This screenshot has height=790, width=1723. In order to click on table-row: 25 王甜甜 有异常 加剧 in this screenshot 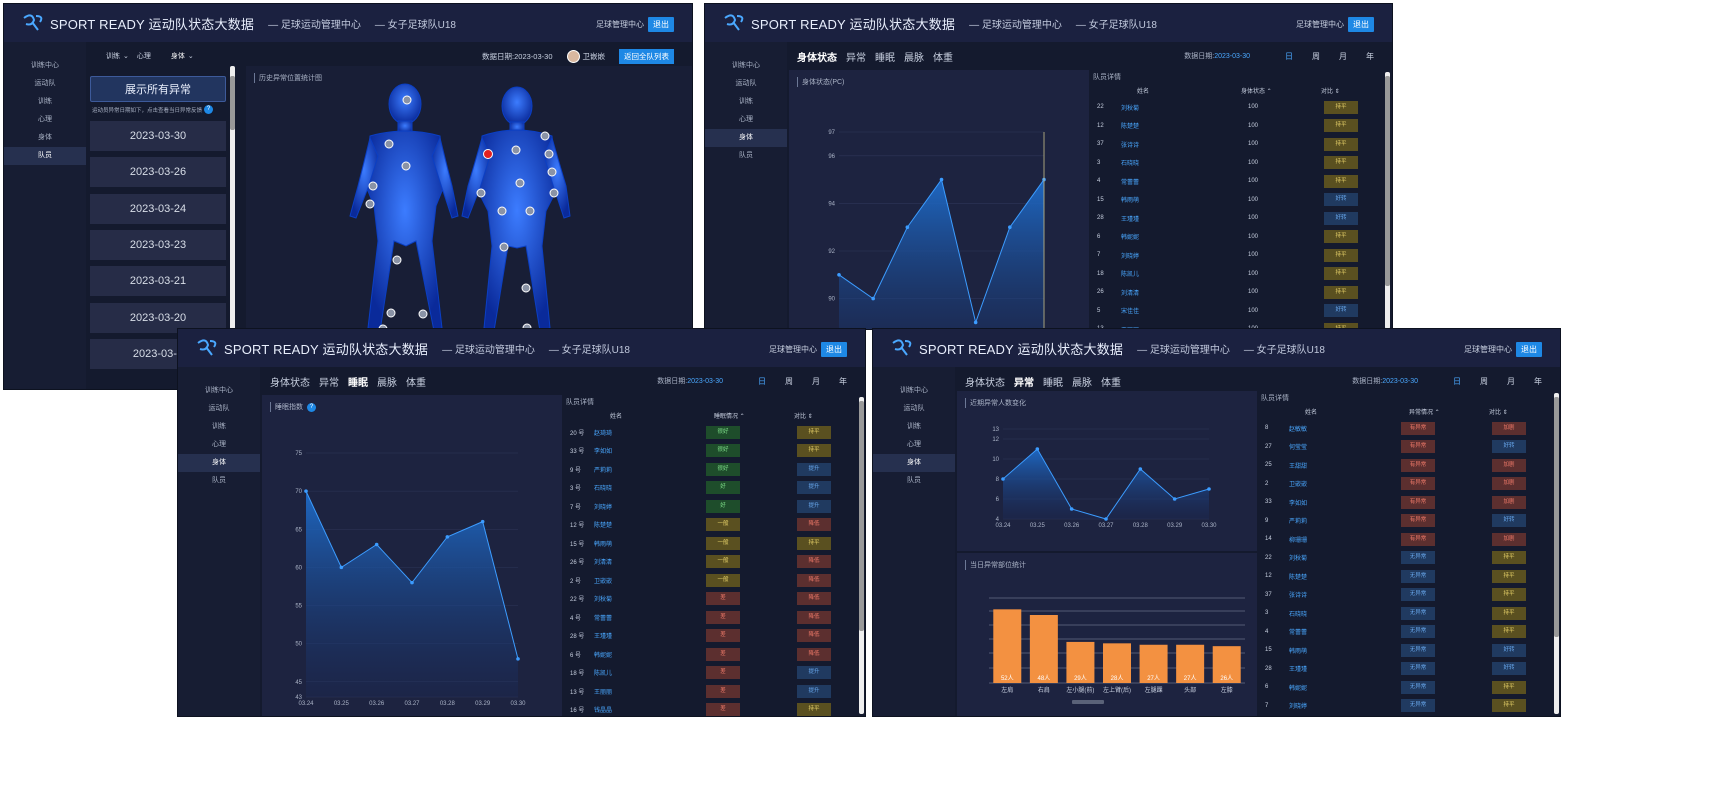, I will do `click(1405, 465)`.